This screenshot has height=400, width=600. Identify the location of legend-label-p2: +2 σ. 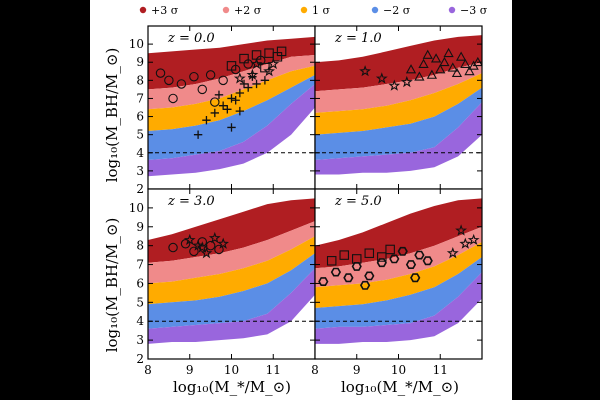
(248, 10).